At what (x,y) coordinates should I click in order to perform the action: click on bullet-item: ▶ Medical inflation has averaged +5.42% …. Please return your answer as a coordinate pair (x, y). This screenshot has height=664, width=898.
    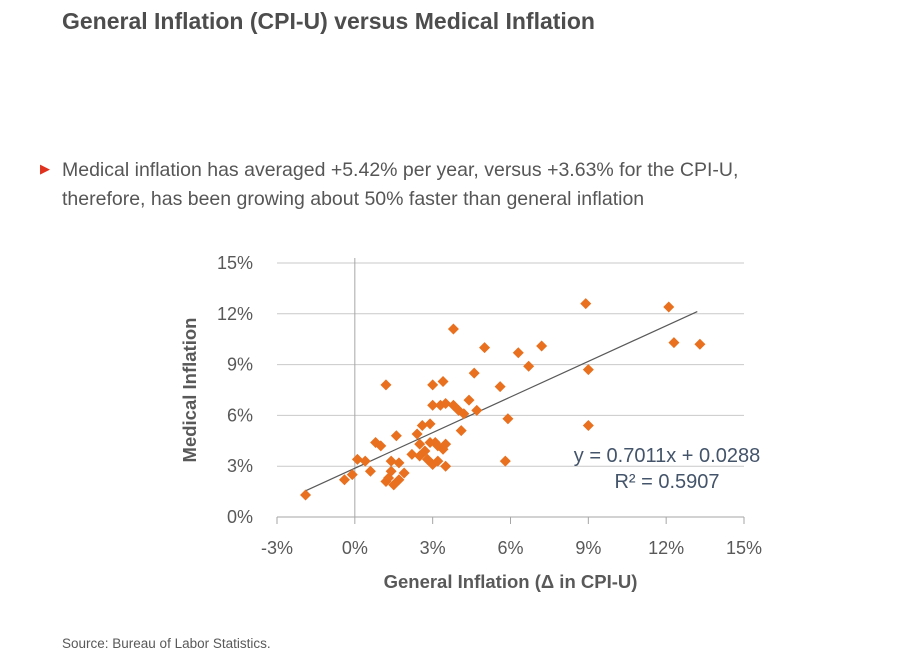
    Looking at the image, I should click on (389, 184).